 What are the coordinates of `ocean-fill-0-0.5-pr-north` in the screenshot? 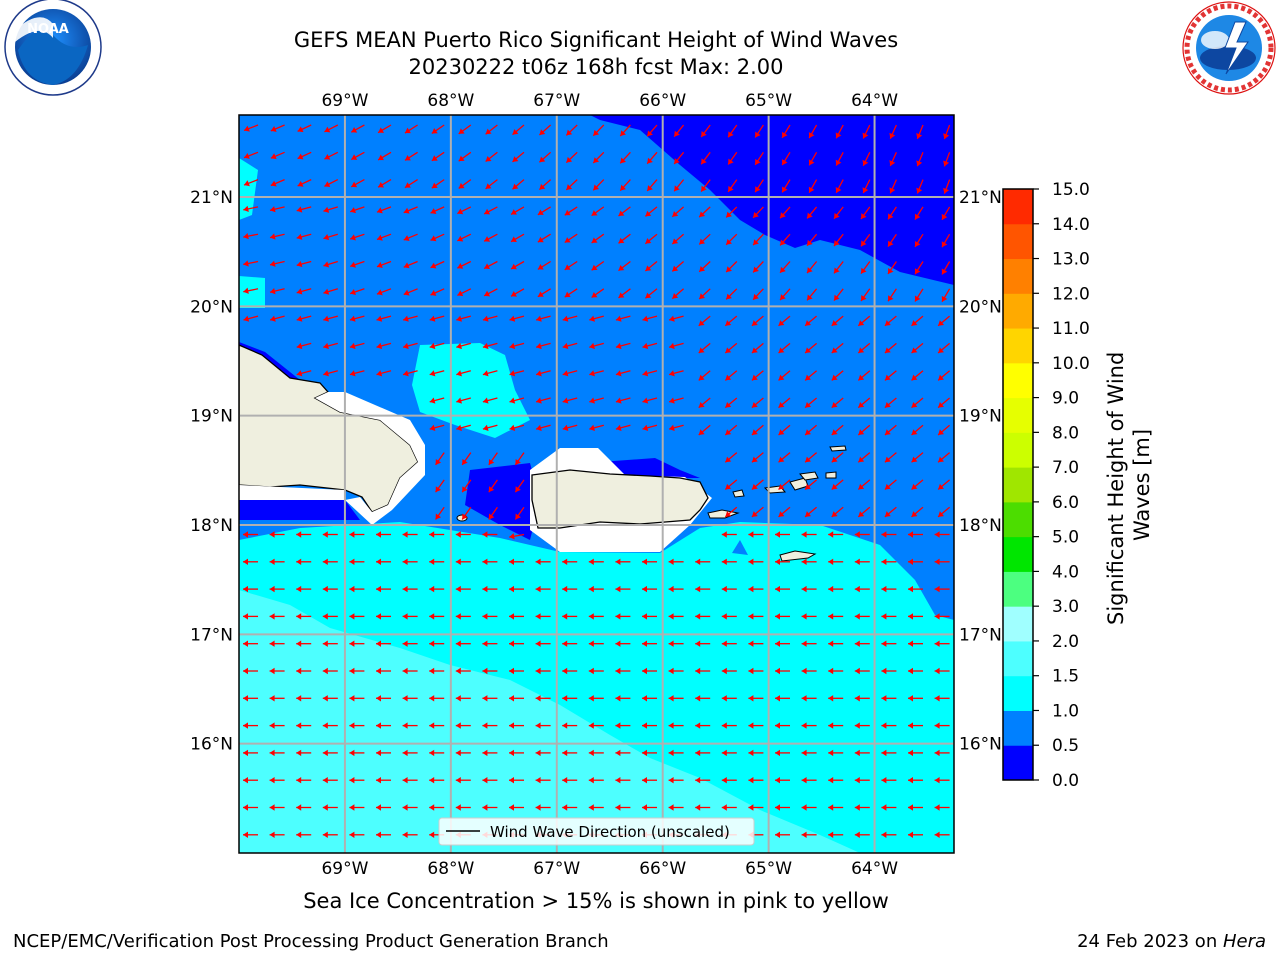 It's located at (650, 468).